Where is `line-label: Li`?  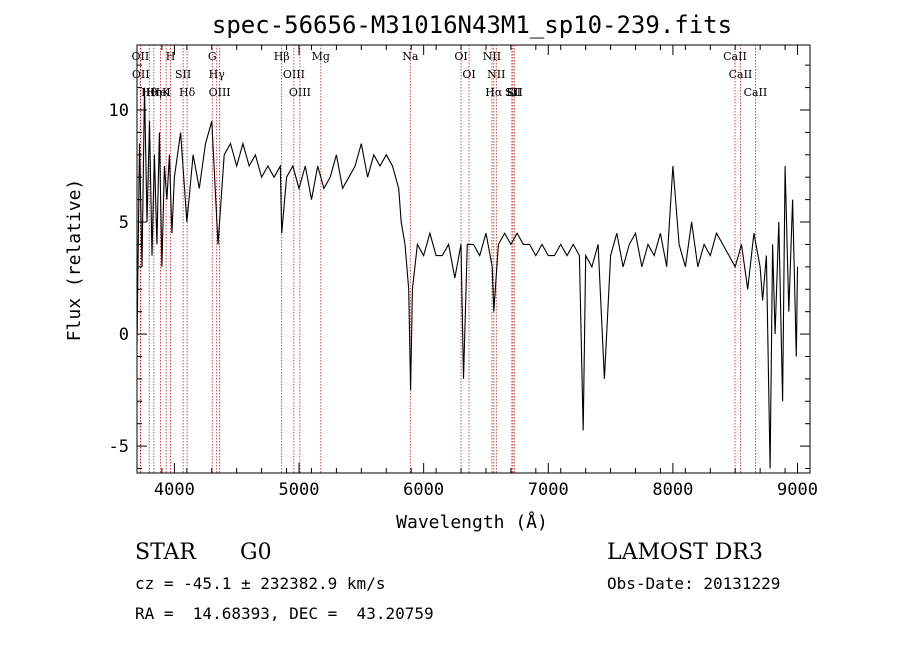
line-label: Li is located at coordinates (511, 92).